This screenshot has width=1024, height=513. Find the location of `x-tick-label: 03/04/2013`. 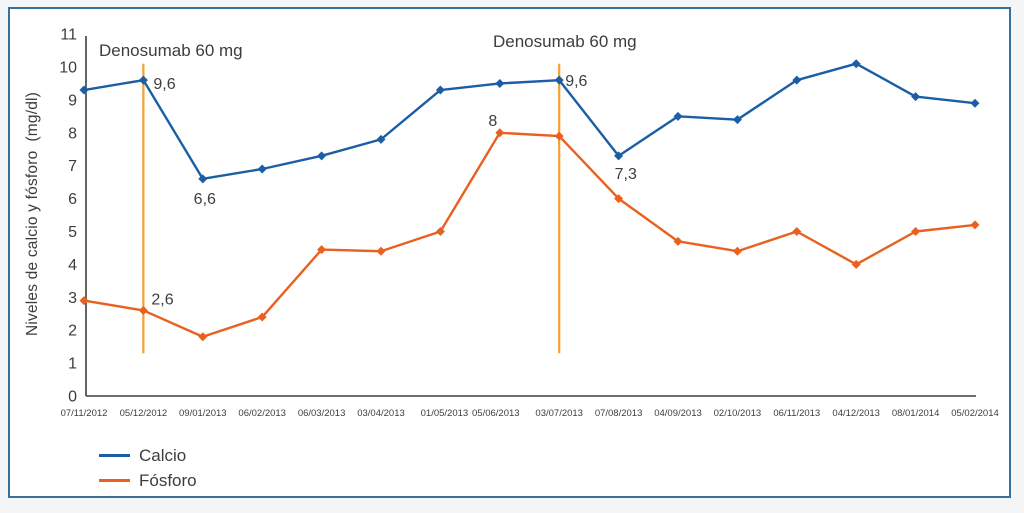

x-tick-label: 03/04/2013 is located at coordinates (381, 413).